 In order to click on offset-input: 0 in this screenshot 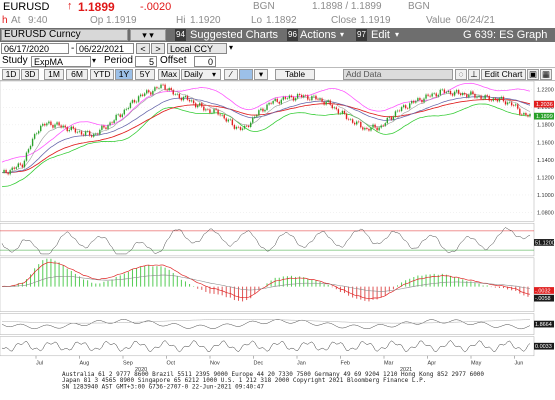, I will do `click(205, 61)`.